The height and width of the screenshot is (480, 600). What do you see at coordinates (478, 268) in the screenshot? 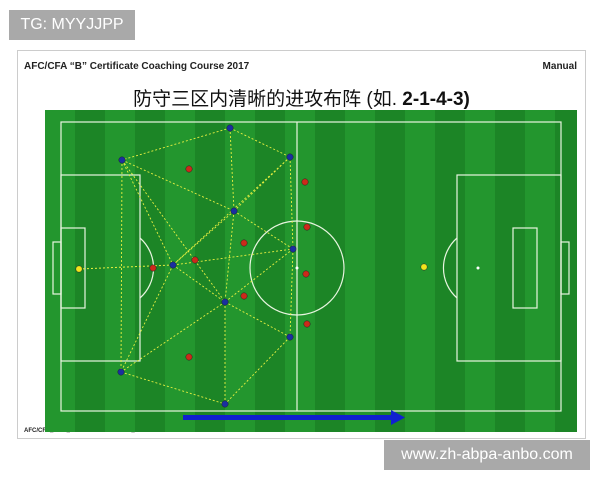
I see `penalty-spot` at bounding box center [478, 268].